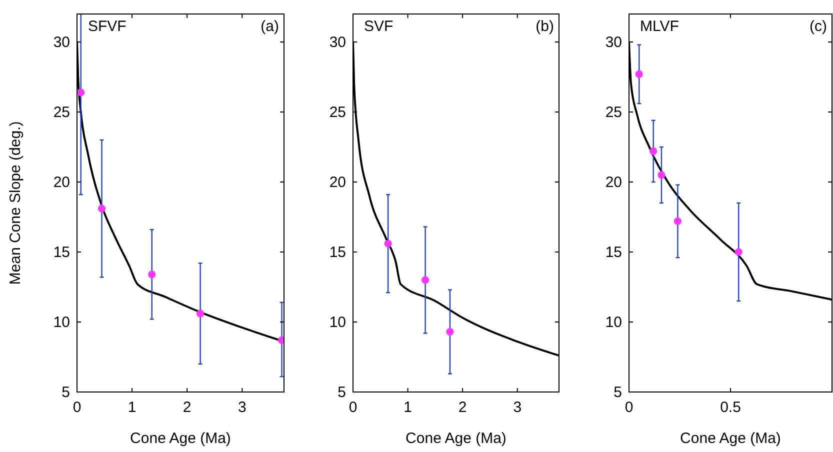 The width and height of the screenshot is (833, 452). What do you see at coordinates (379, 26) in the screenshot?
I see `annotation: SVF` at bounding box center [379, 26].